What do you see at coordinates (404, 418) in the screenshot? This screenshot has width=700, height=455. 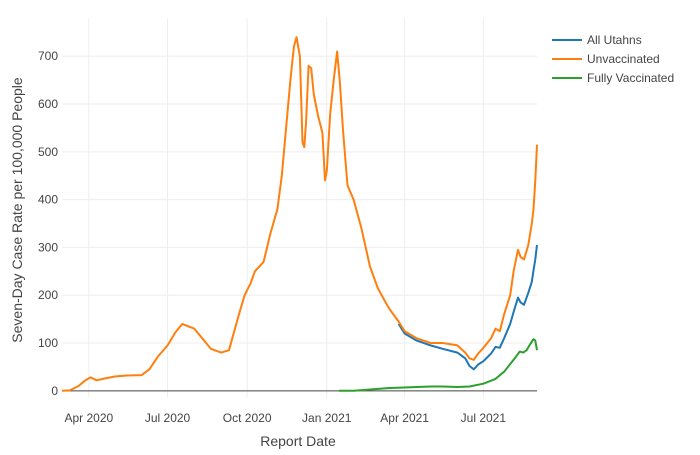 I see `x-tick-label: Apr 2021` at bounding box center [404, 418].